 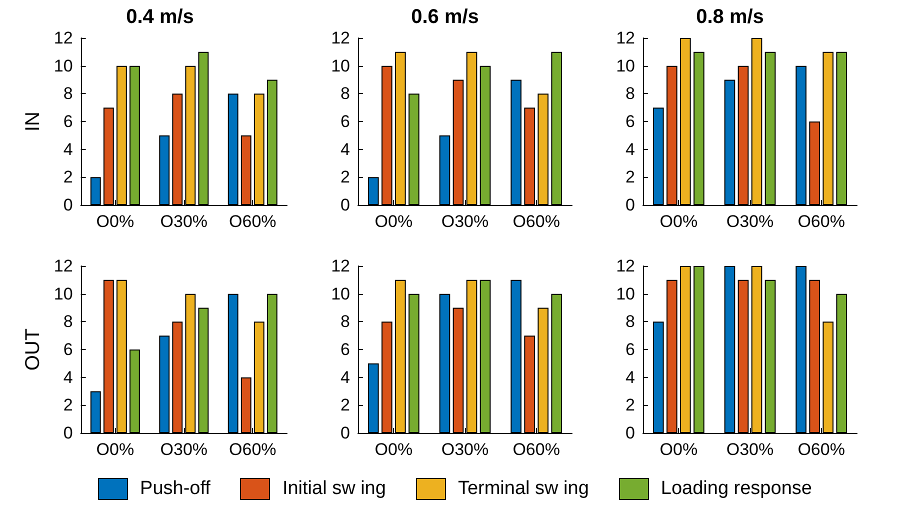 I want to click on chart-title: 0.8 m/s, so click(x=730, y=17).